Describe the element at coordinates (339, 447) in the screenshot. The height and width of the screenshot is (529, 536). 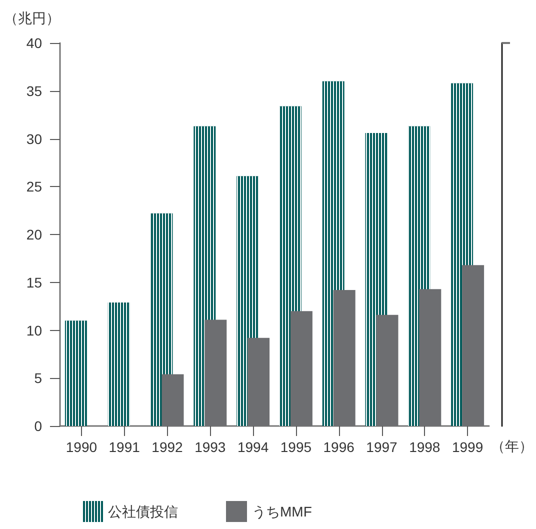
I see `x-tick-label: 1996` at that location.